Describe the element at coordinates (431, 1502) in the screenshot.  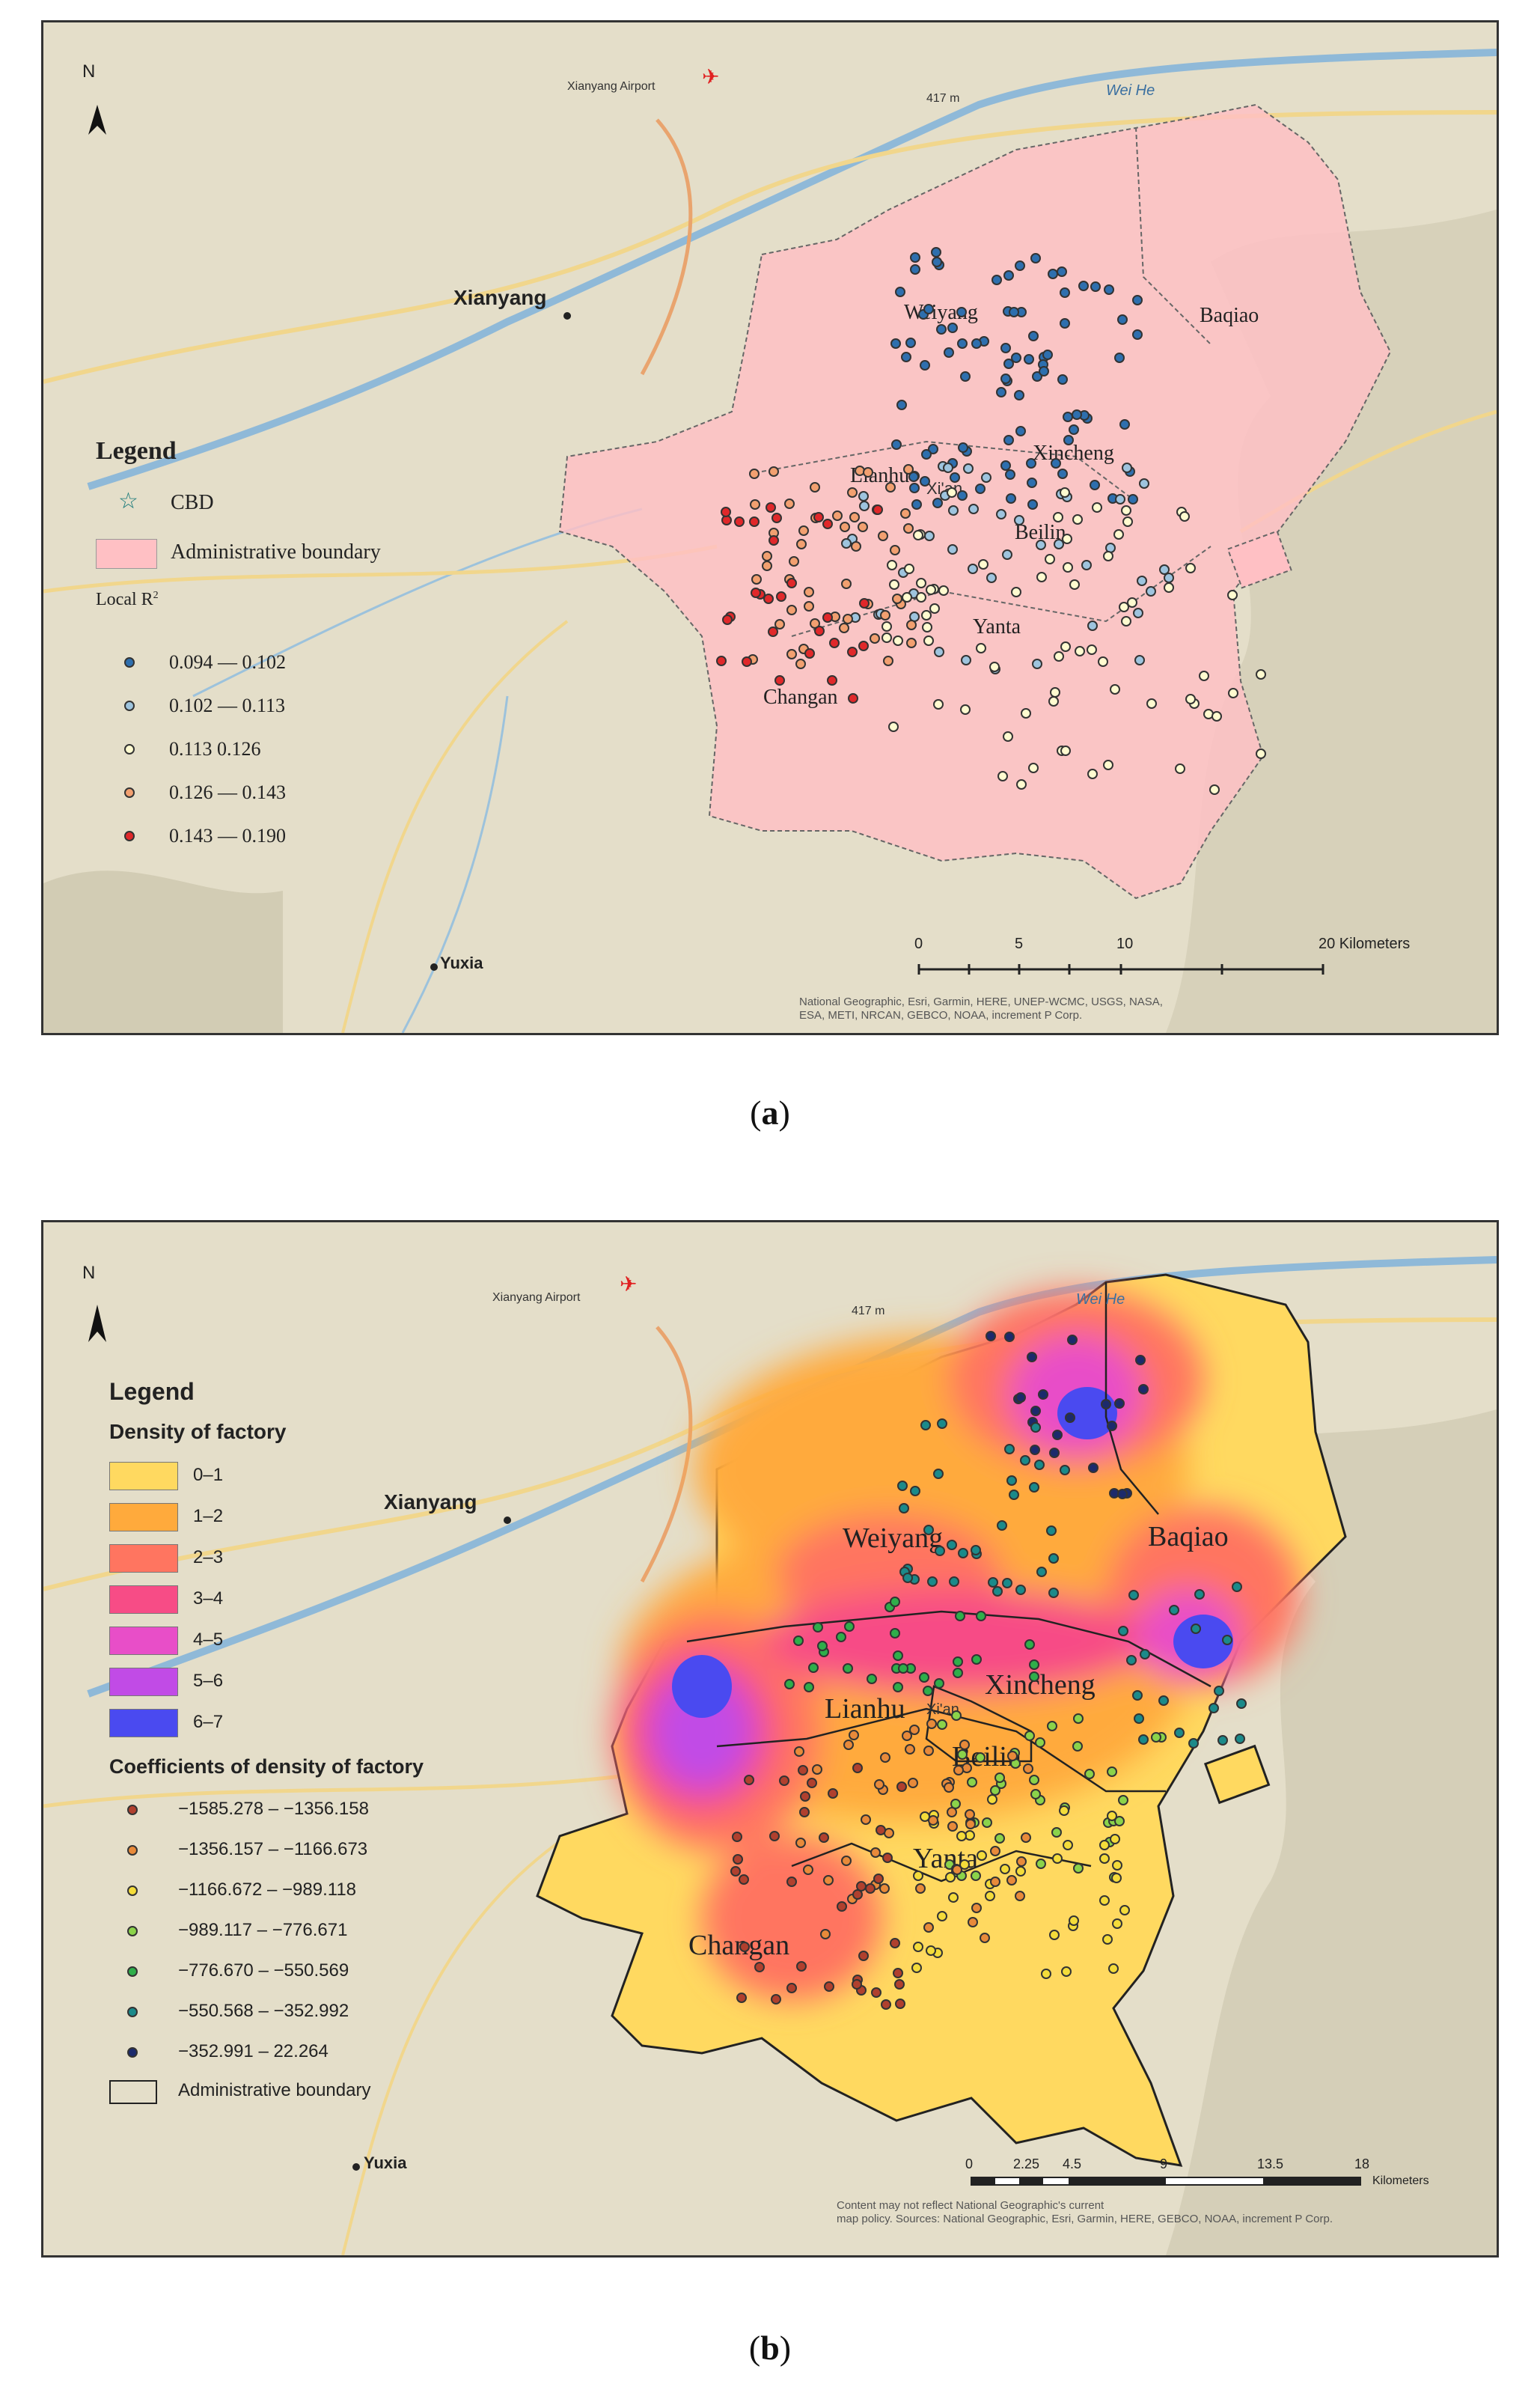
I see `place-xianyang-b: Xianyang` at that location.